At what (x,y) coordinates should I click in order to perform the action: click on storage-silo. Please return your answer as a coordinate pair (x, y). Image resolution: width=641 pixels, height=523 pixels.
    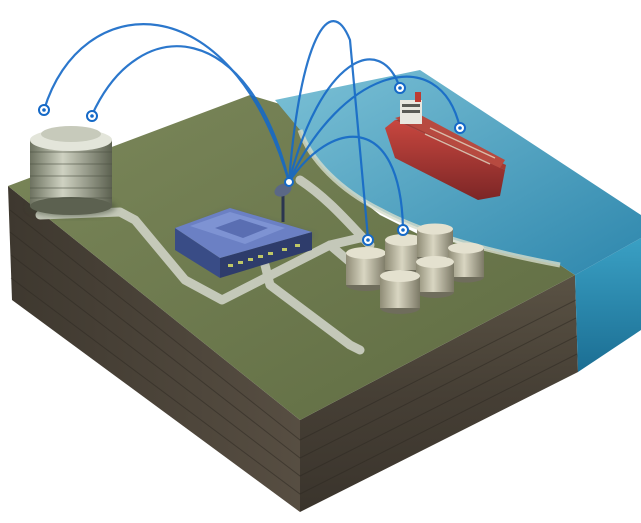
    Looking at the image, I should click on (72, 171).